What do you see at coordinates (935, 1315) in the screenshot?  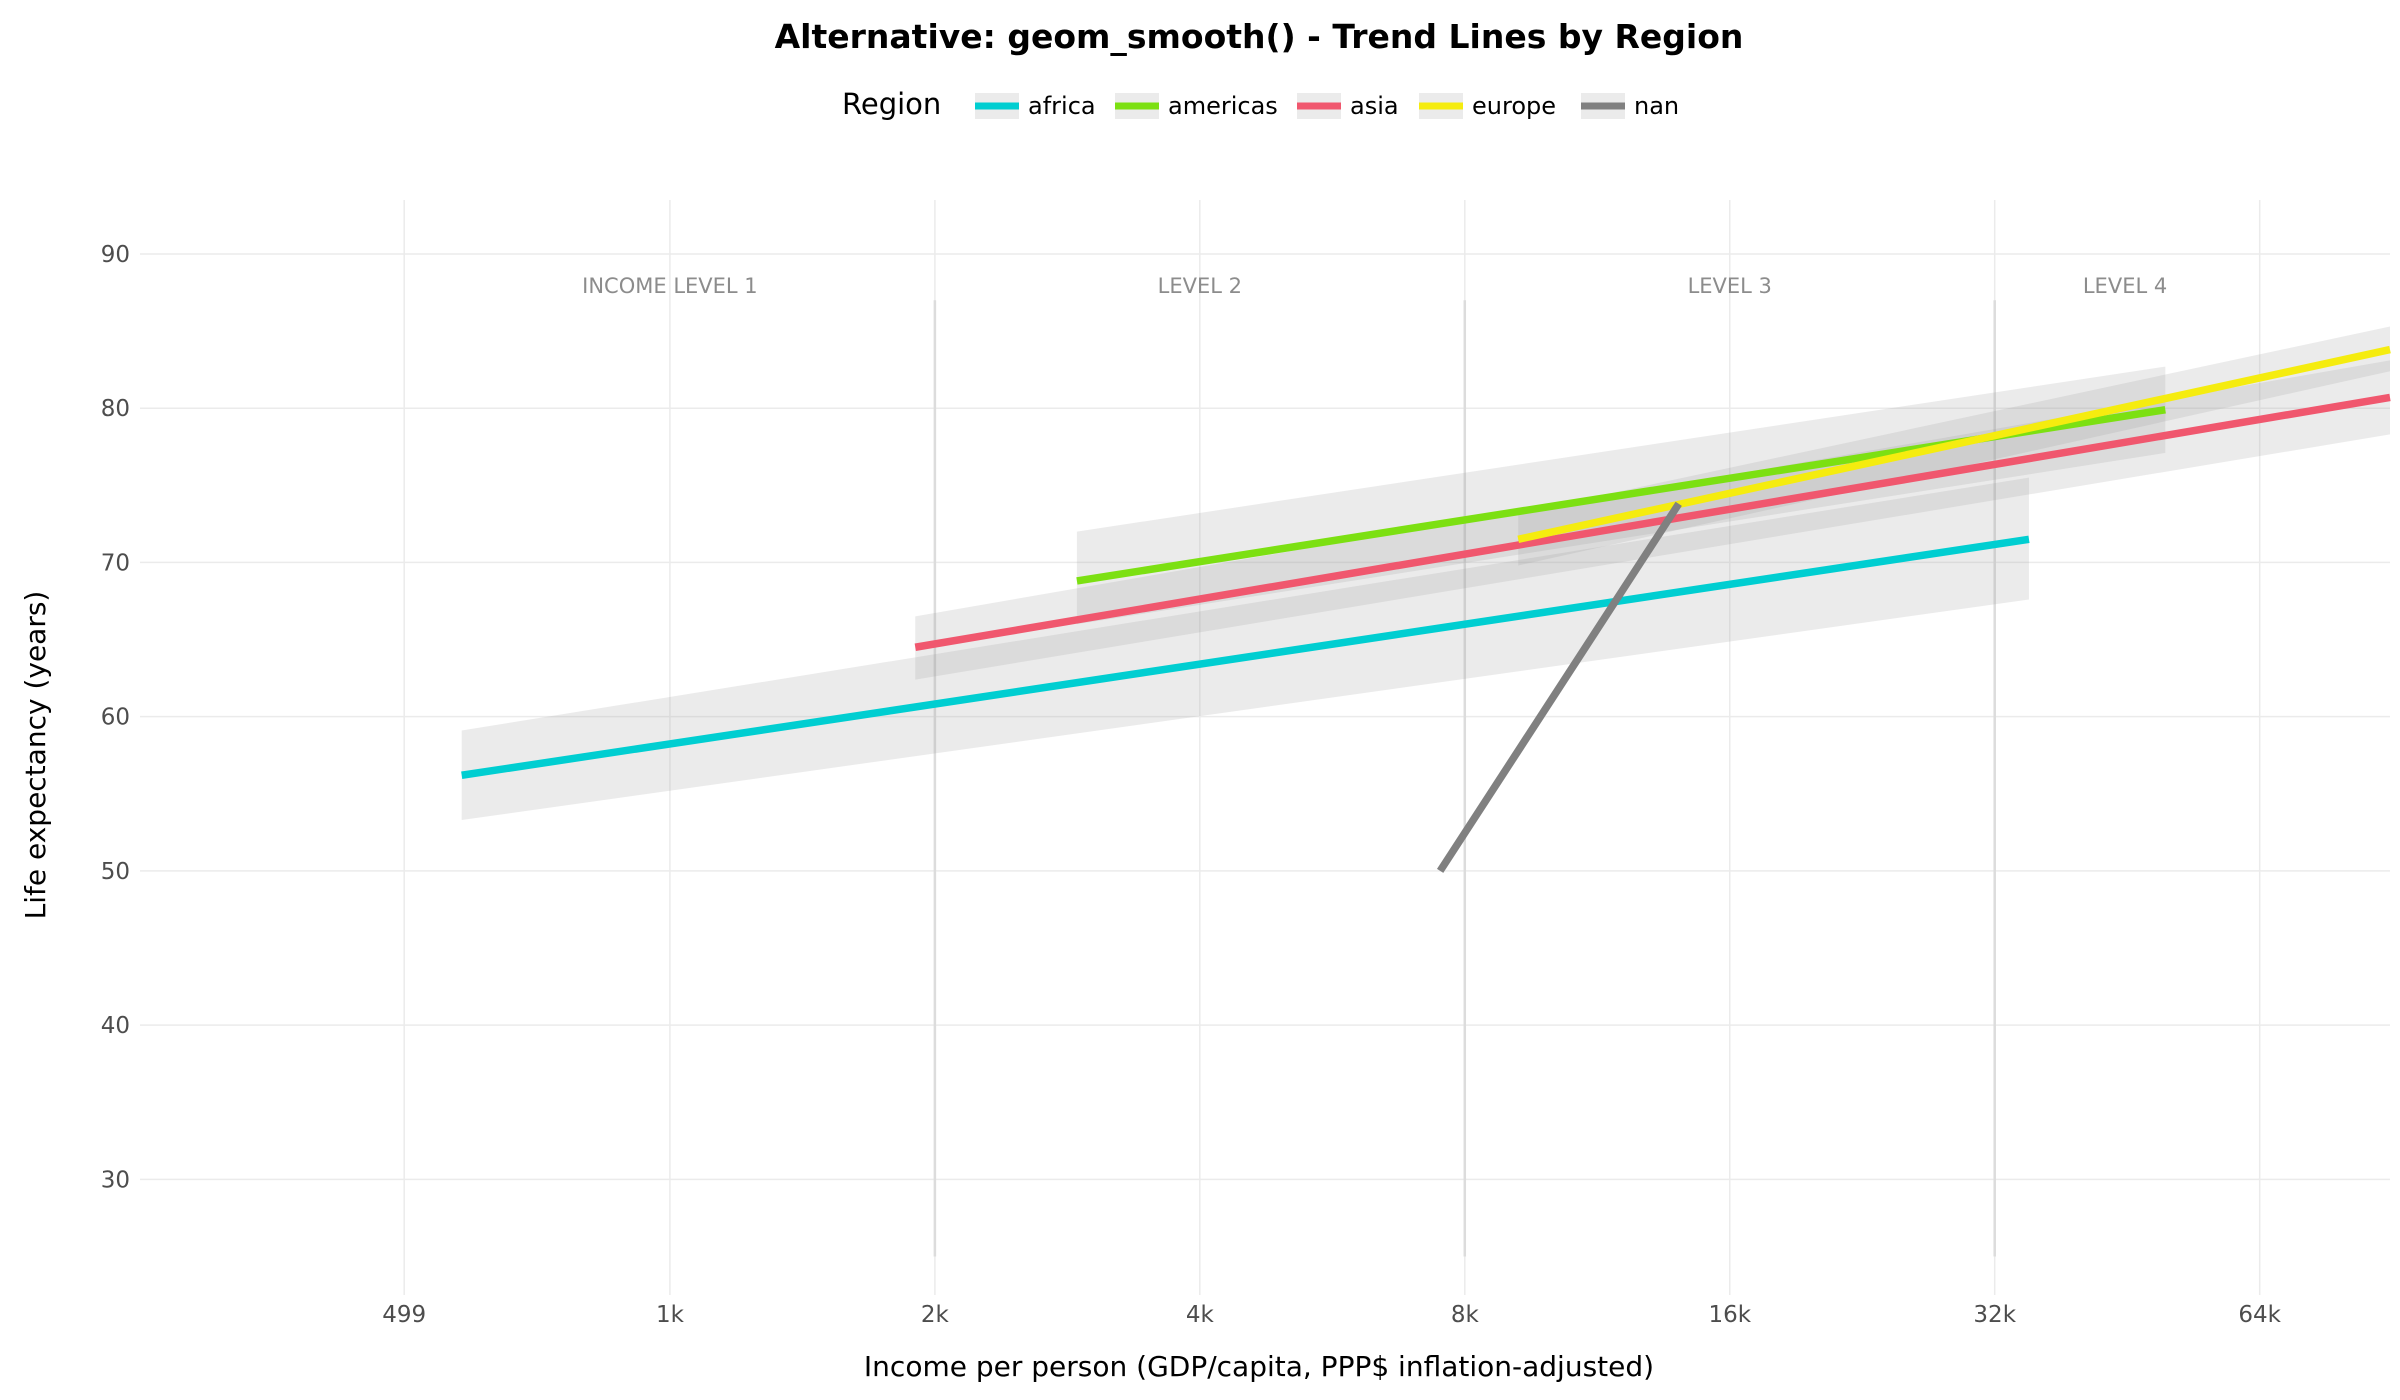 I see `x-tick-label: 2k` at bounding box center [935, 1315].